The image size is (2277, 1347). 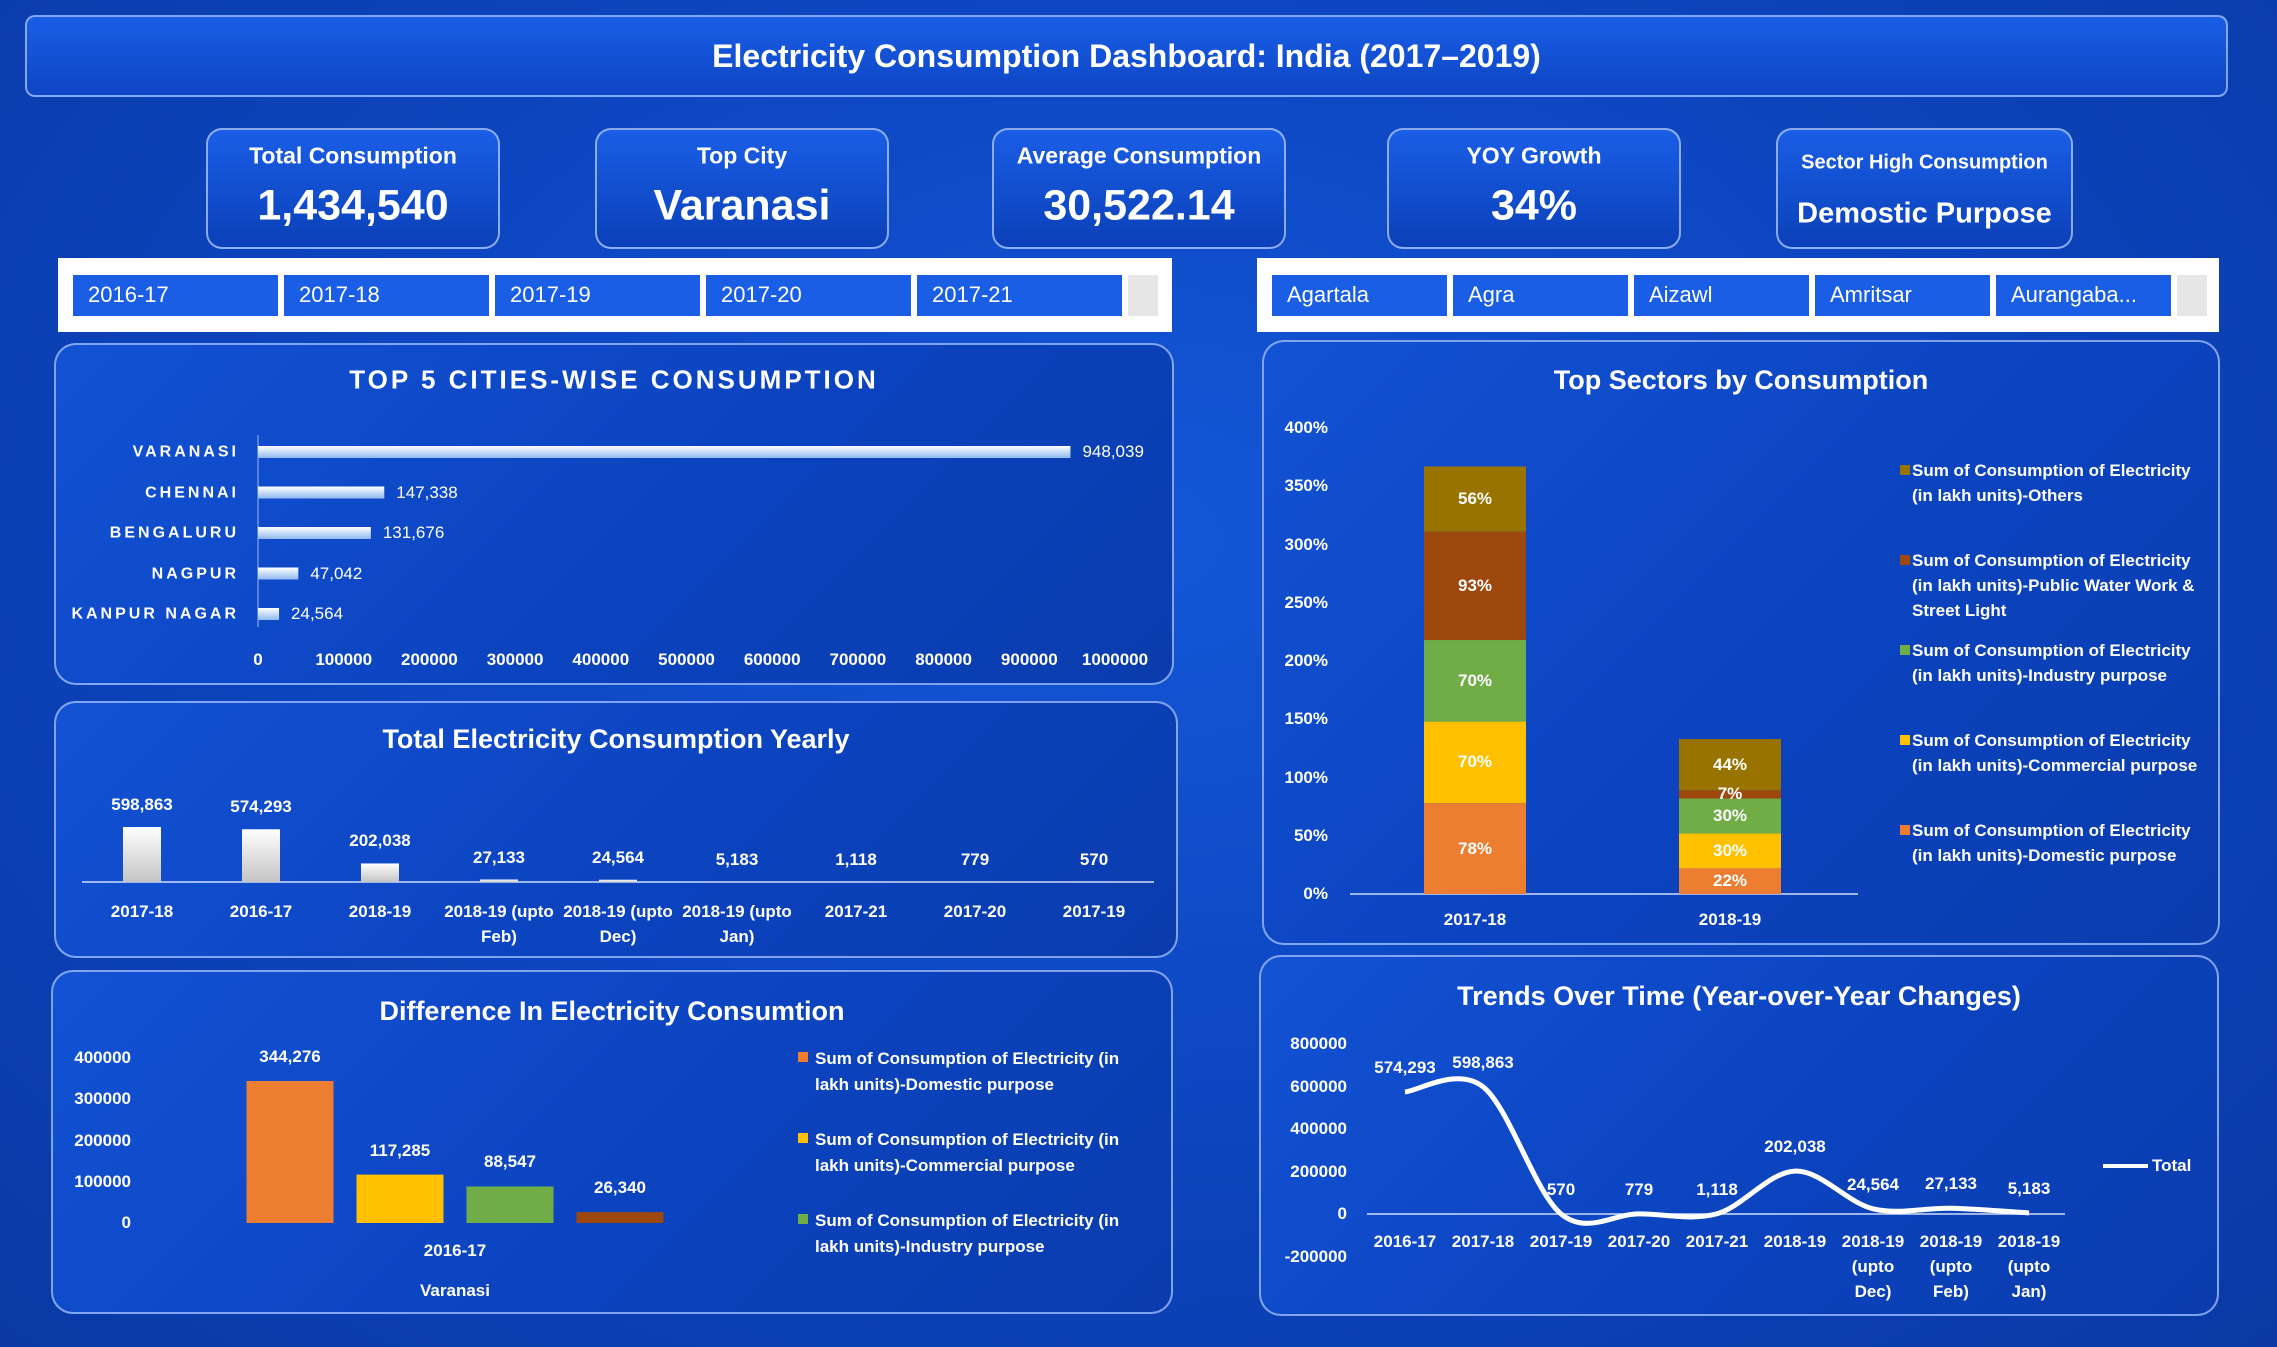 What do you see at coordinates (742, 188) in the screenshot?
I see `kpi-card: Top City Varanasi` at bounding box center [742, 188].